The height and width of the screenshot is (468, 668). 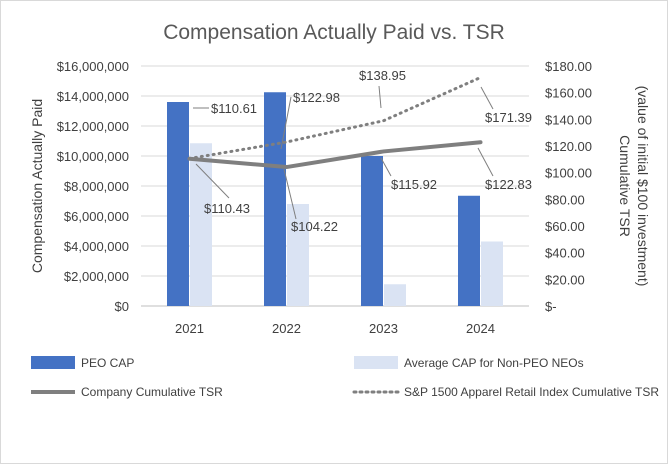 What do you see at coordinates (93, 66) in the screenshot?
I see `left-tick-label: $16,000,000` at bounding box center [93, 66].